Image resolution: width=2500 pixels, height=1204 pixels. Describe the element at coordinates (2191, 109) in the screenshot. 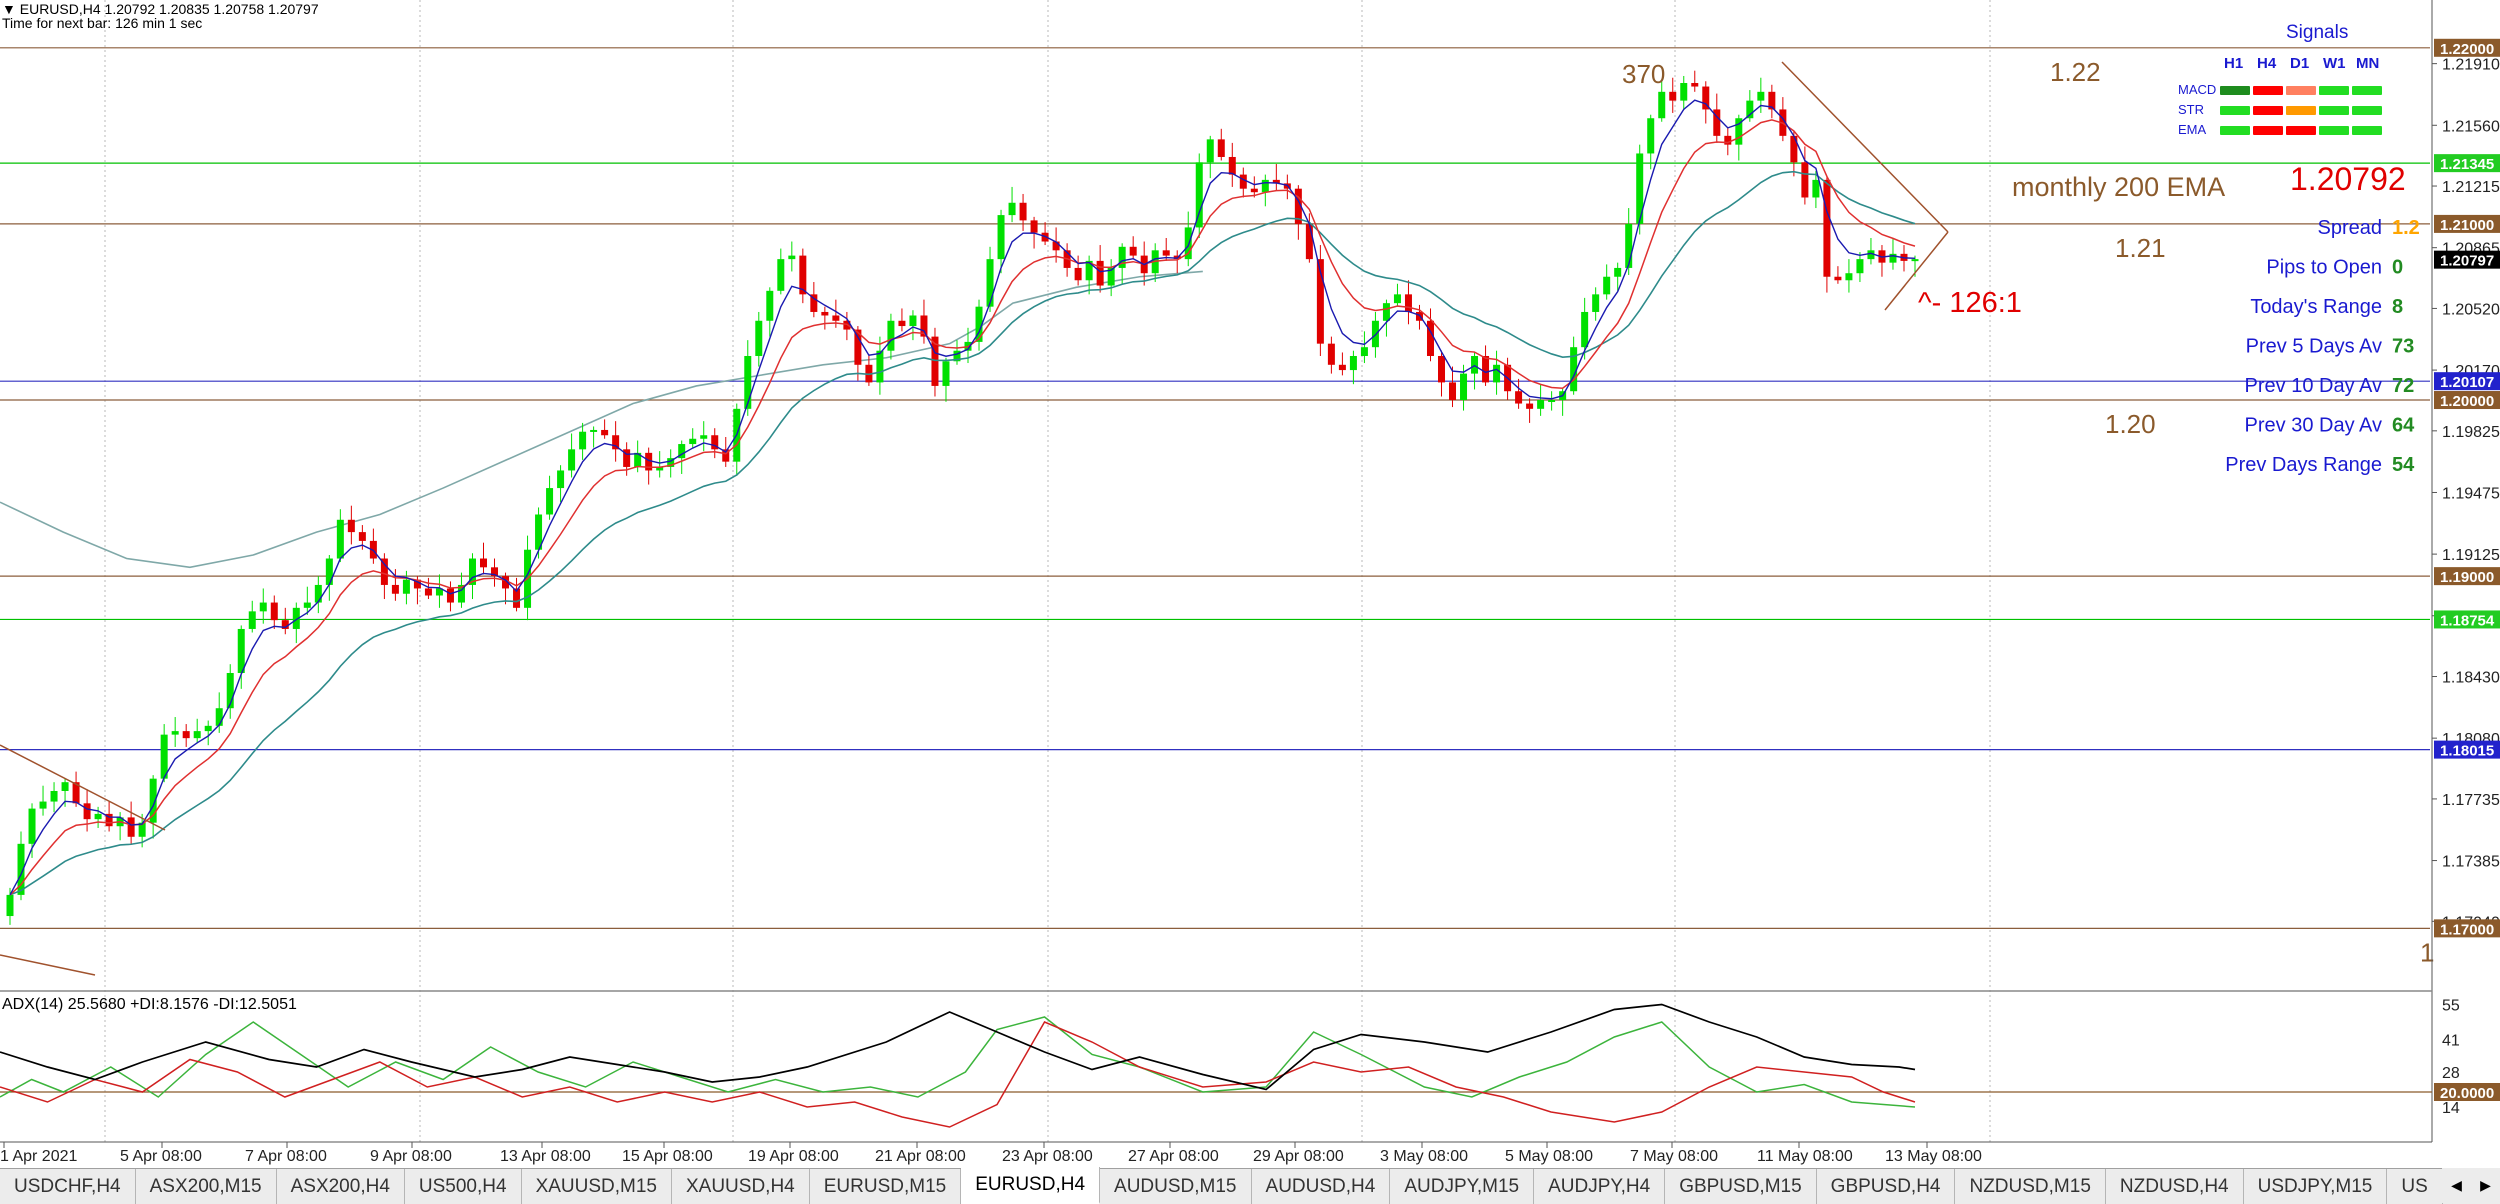

I see `signal-row-label: STR` at that location.